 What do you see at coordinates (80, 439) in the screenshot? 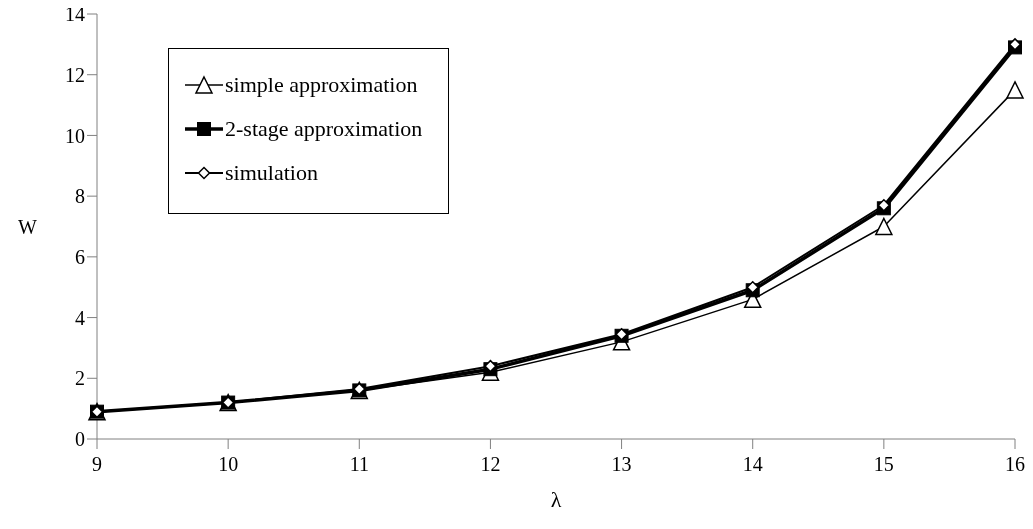
I see `y-tick-label: 0` at bounding box center [80, 439].